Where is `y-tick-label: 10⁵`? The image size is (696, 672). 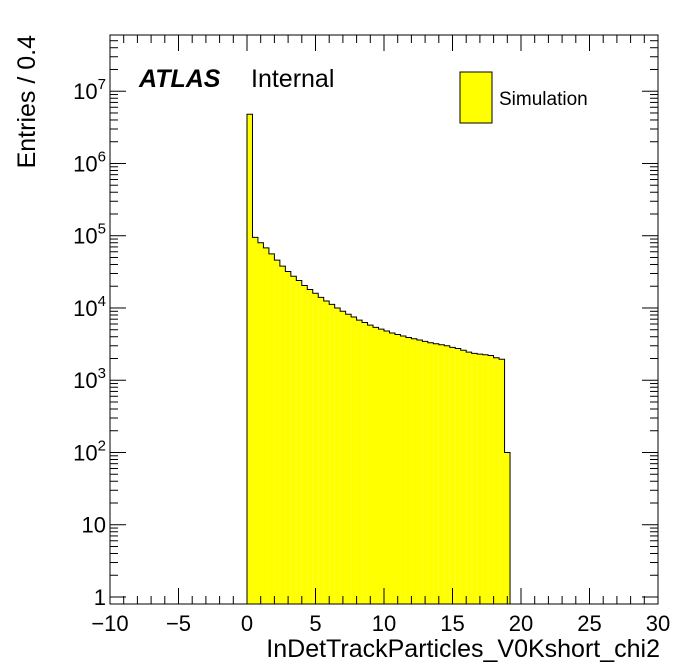 y-tick-label: 10⁵ is located at coordinates (89, 235).